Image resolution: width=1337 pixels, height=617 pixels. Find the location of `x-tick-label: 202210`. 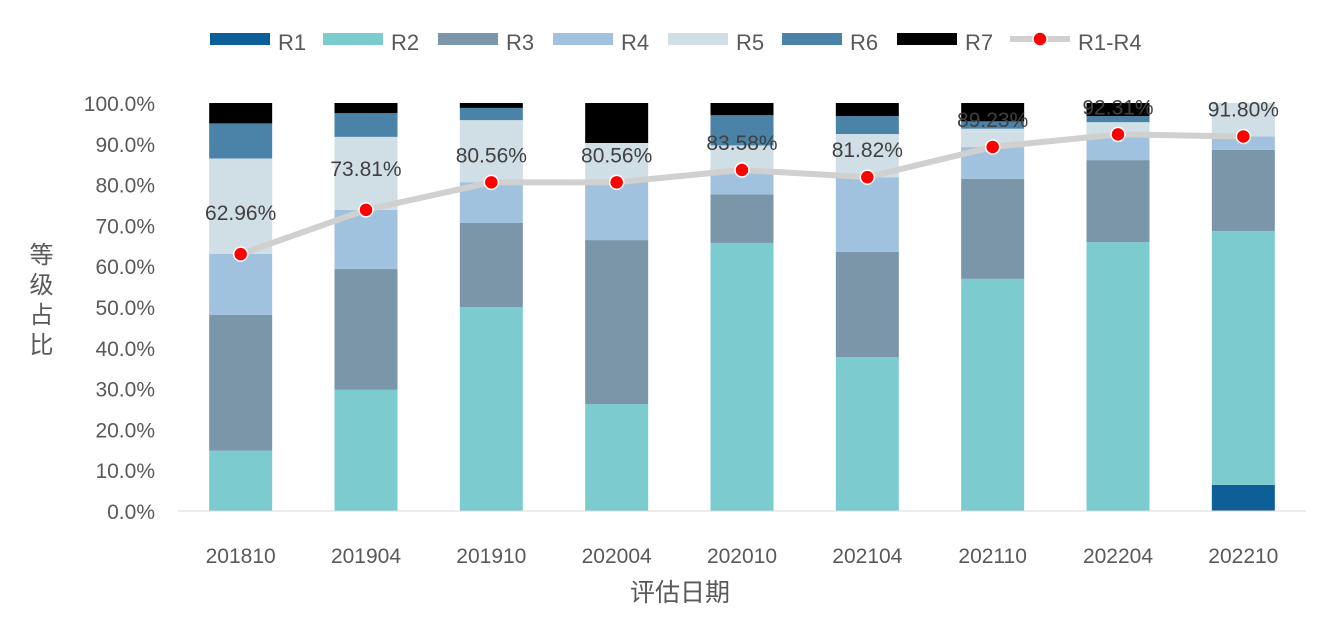

x-tick-label: 202210 is located at coordinates (1243, 556).